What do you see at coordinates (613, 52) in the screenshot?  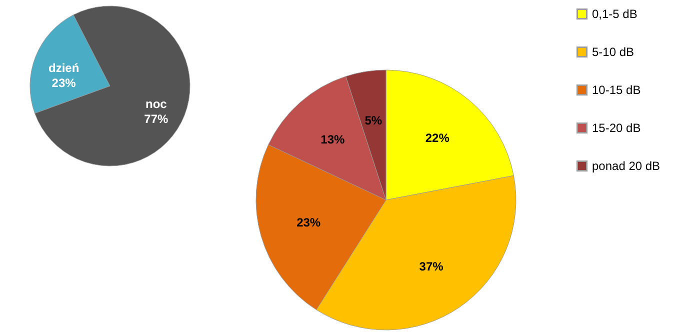 I see `legend-label: 5-10 dB` at bounding box center [613, 52].